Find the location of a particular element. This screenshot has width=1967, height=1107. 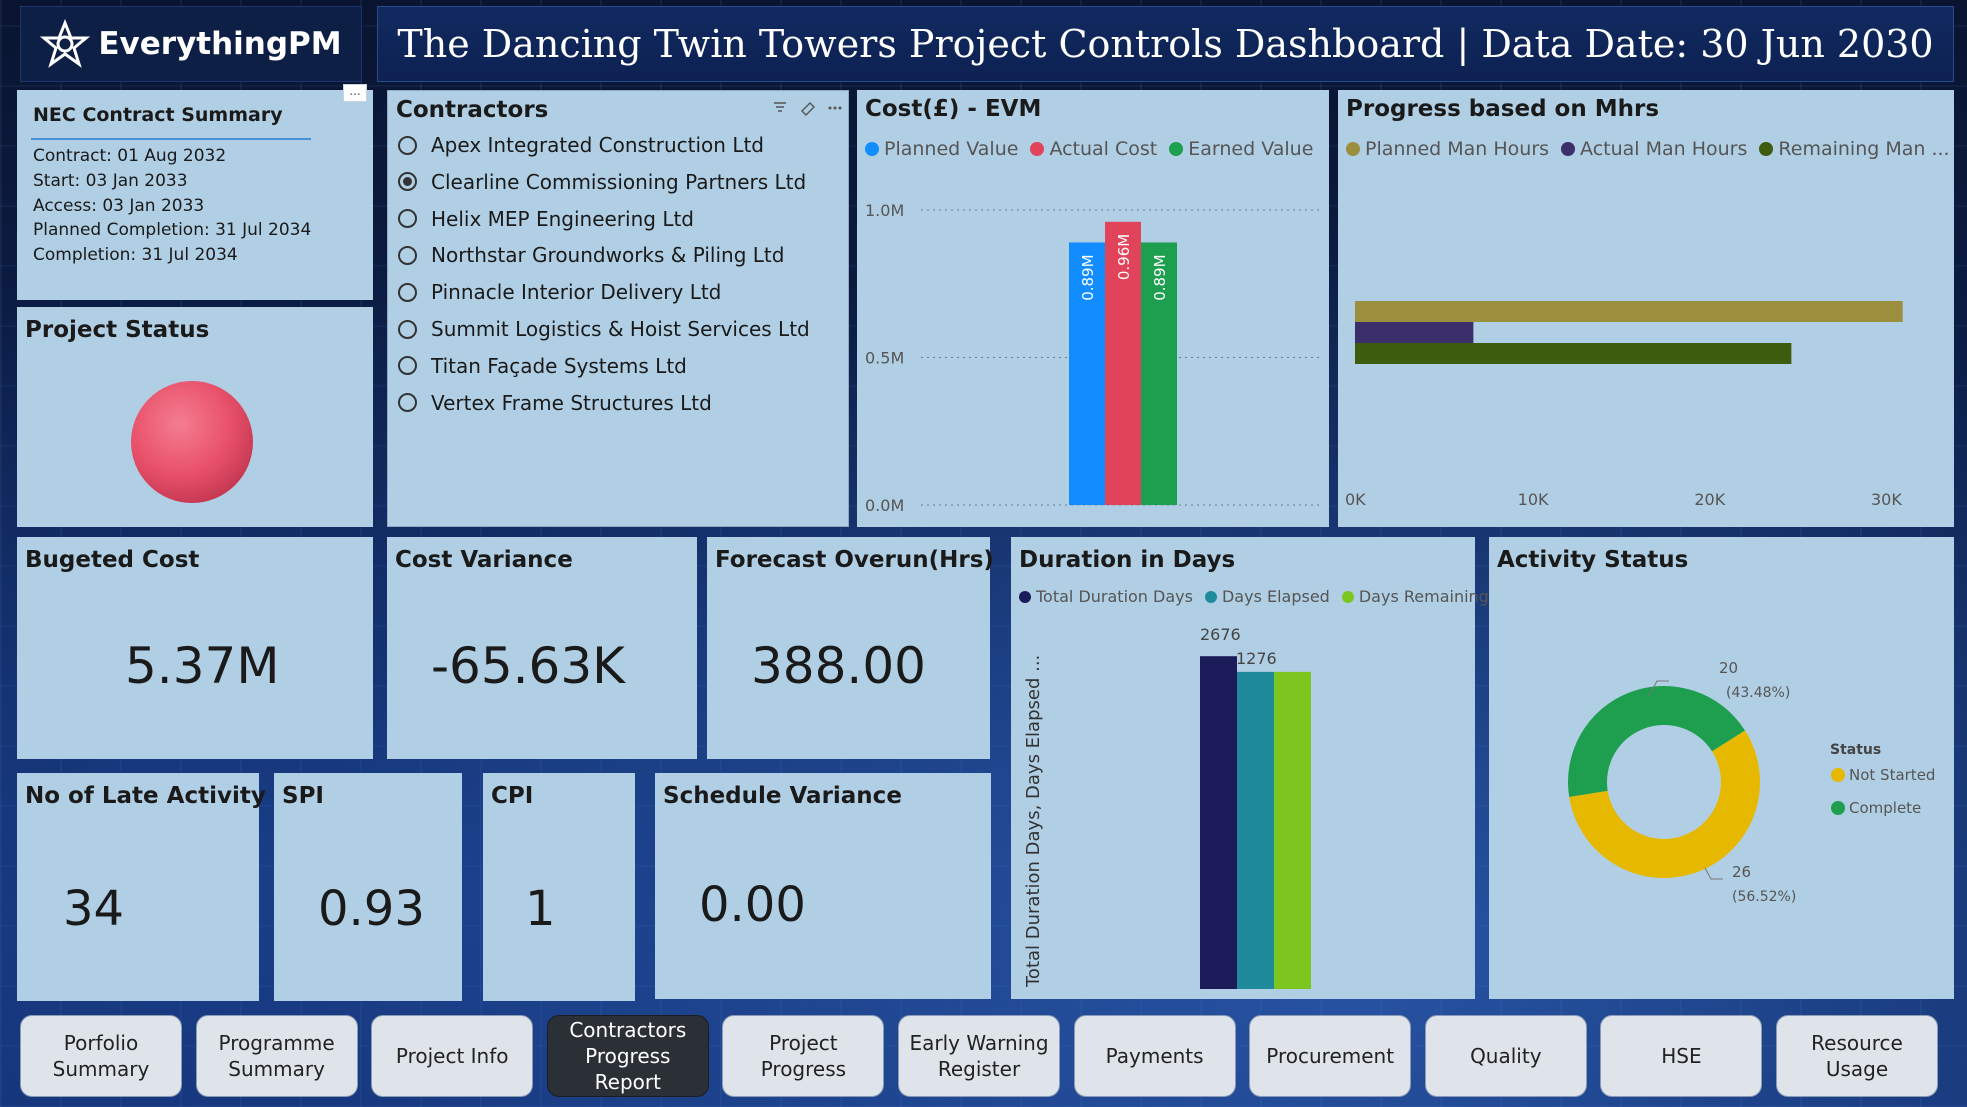

slice-pct-label: (43.48%) is located at coordinates (1758, 693).